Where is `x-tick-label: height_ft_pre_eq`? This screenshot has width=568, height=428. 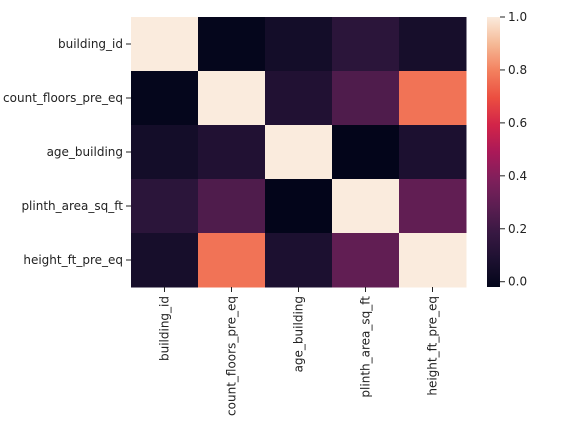
x-tick-label: height_ft_pre_eq is located at coordinates (433, 346).